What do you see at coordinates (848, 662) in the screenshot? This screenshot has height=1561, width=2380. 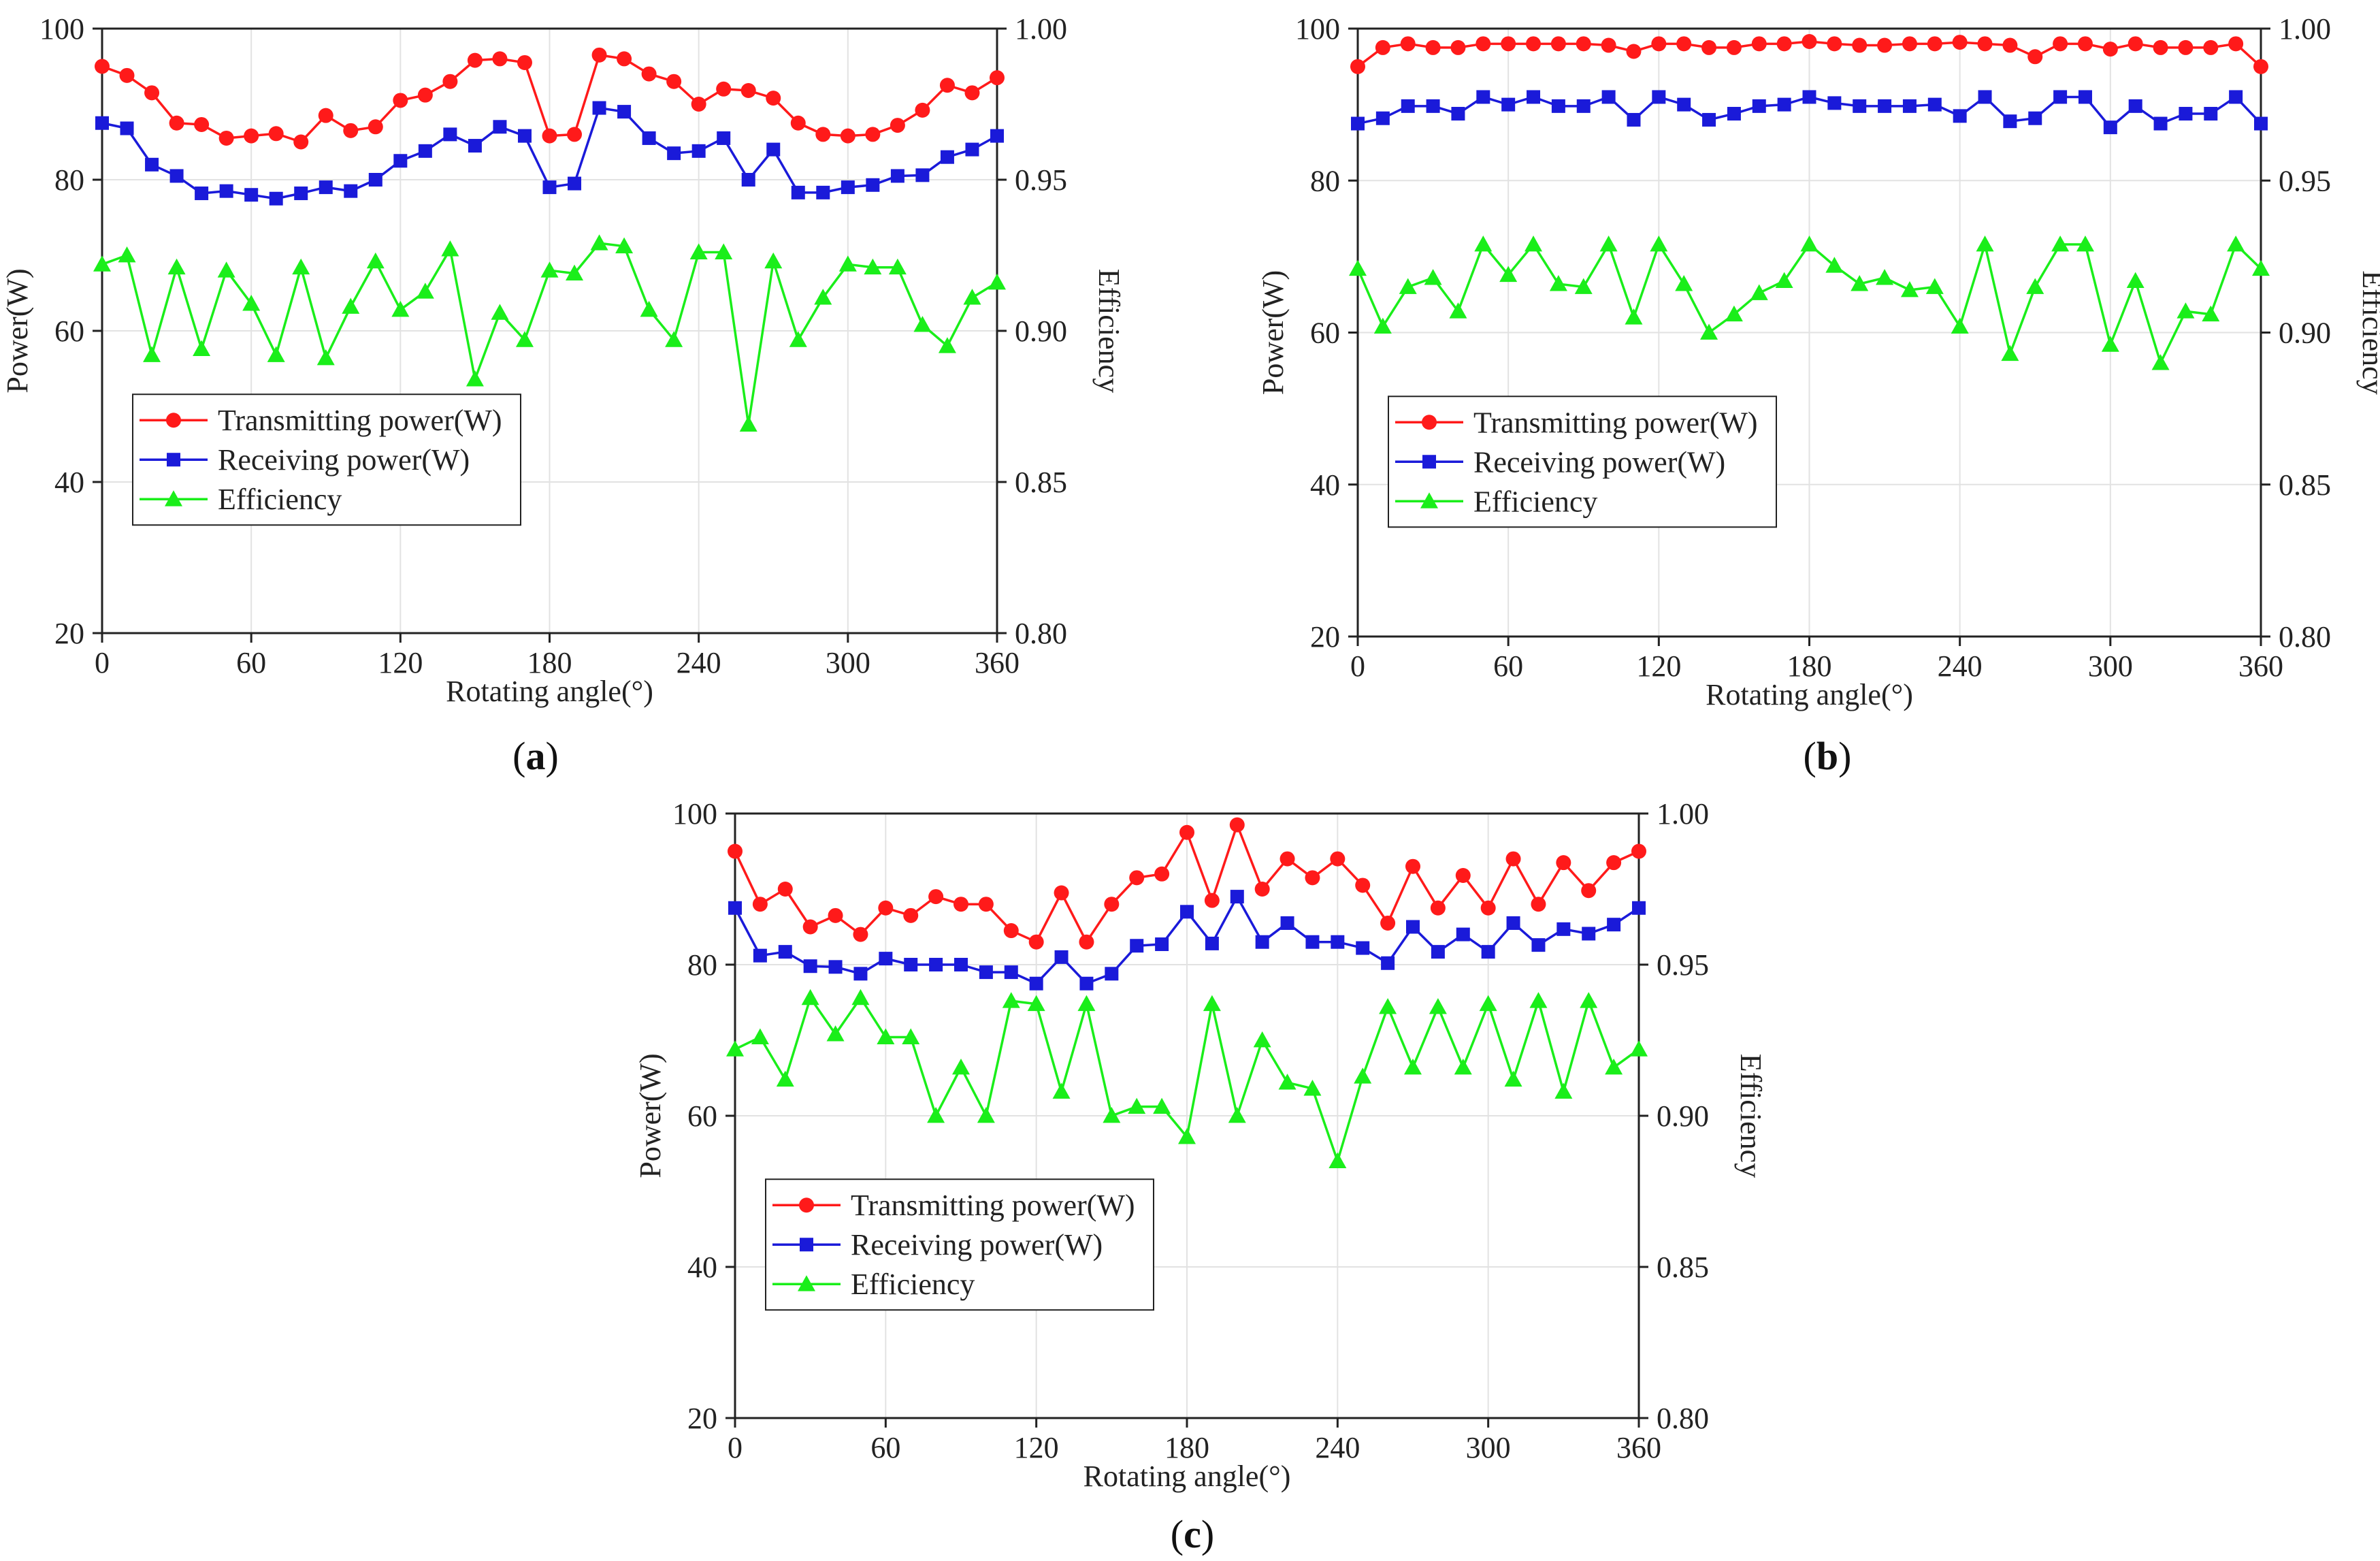 I see `x-tick-label: 300` at bounding box center [848, 662].